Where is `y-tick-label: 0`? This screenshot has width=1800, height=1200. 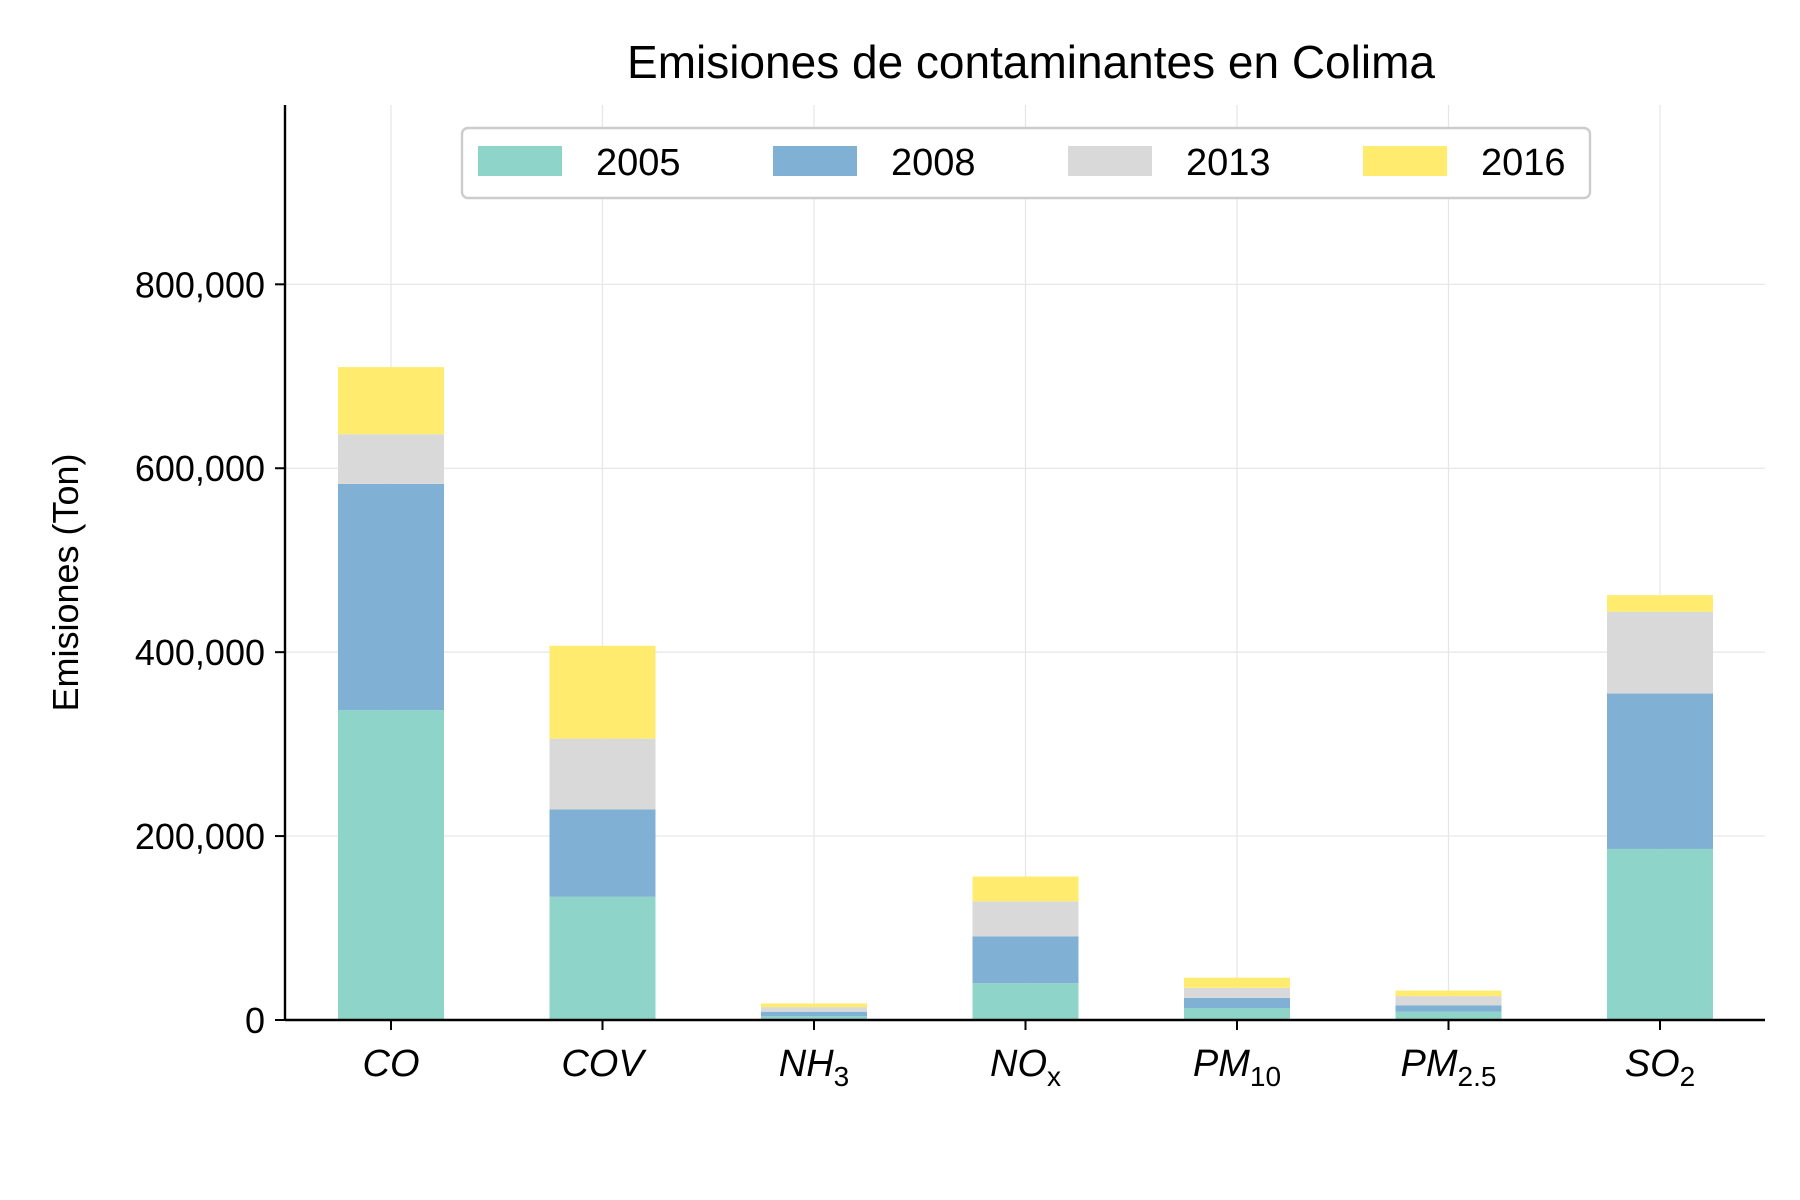 y-tick-label: 0 is located at coordinates (255, 1020).